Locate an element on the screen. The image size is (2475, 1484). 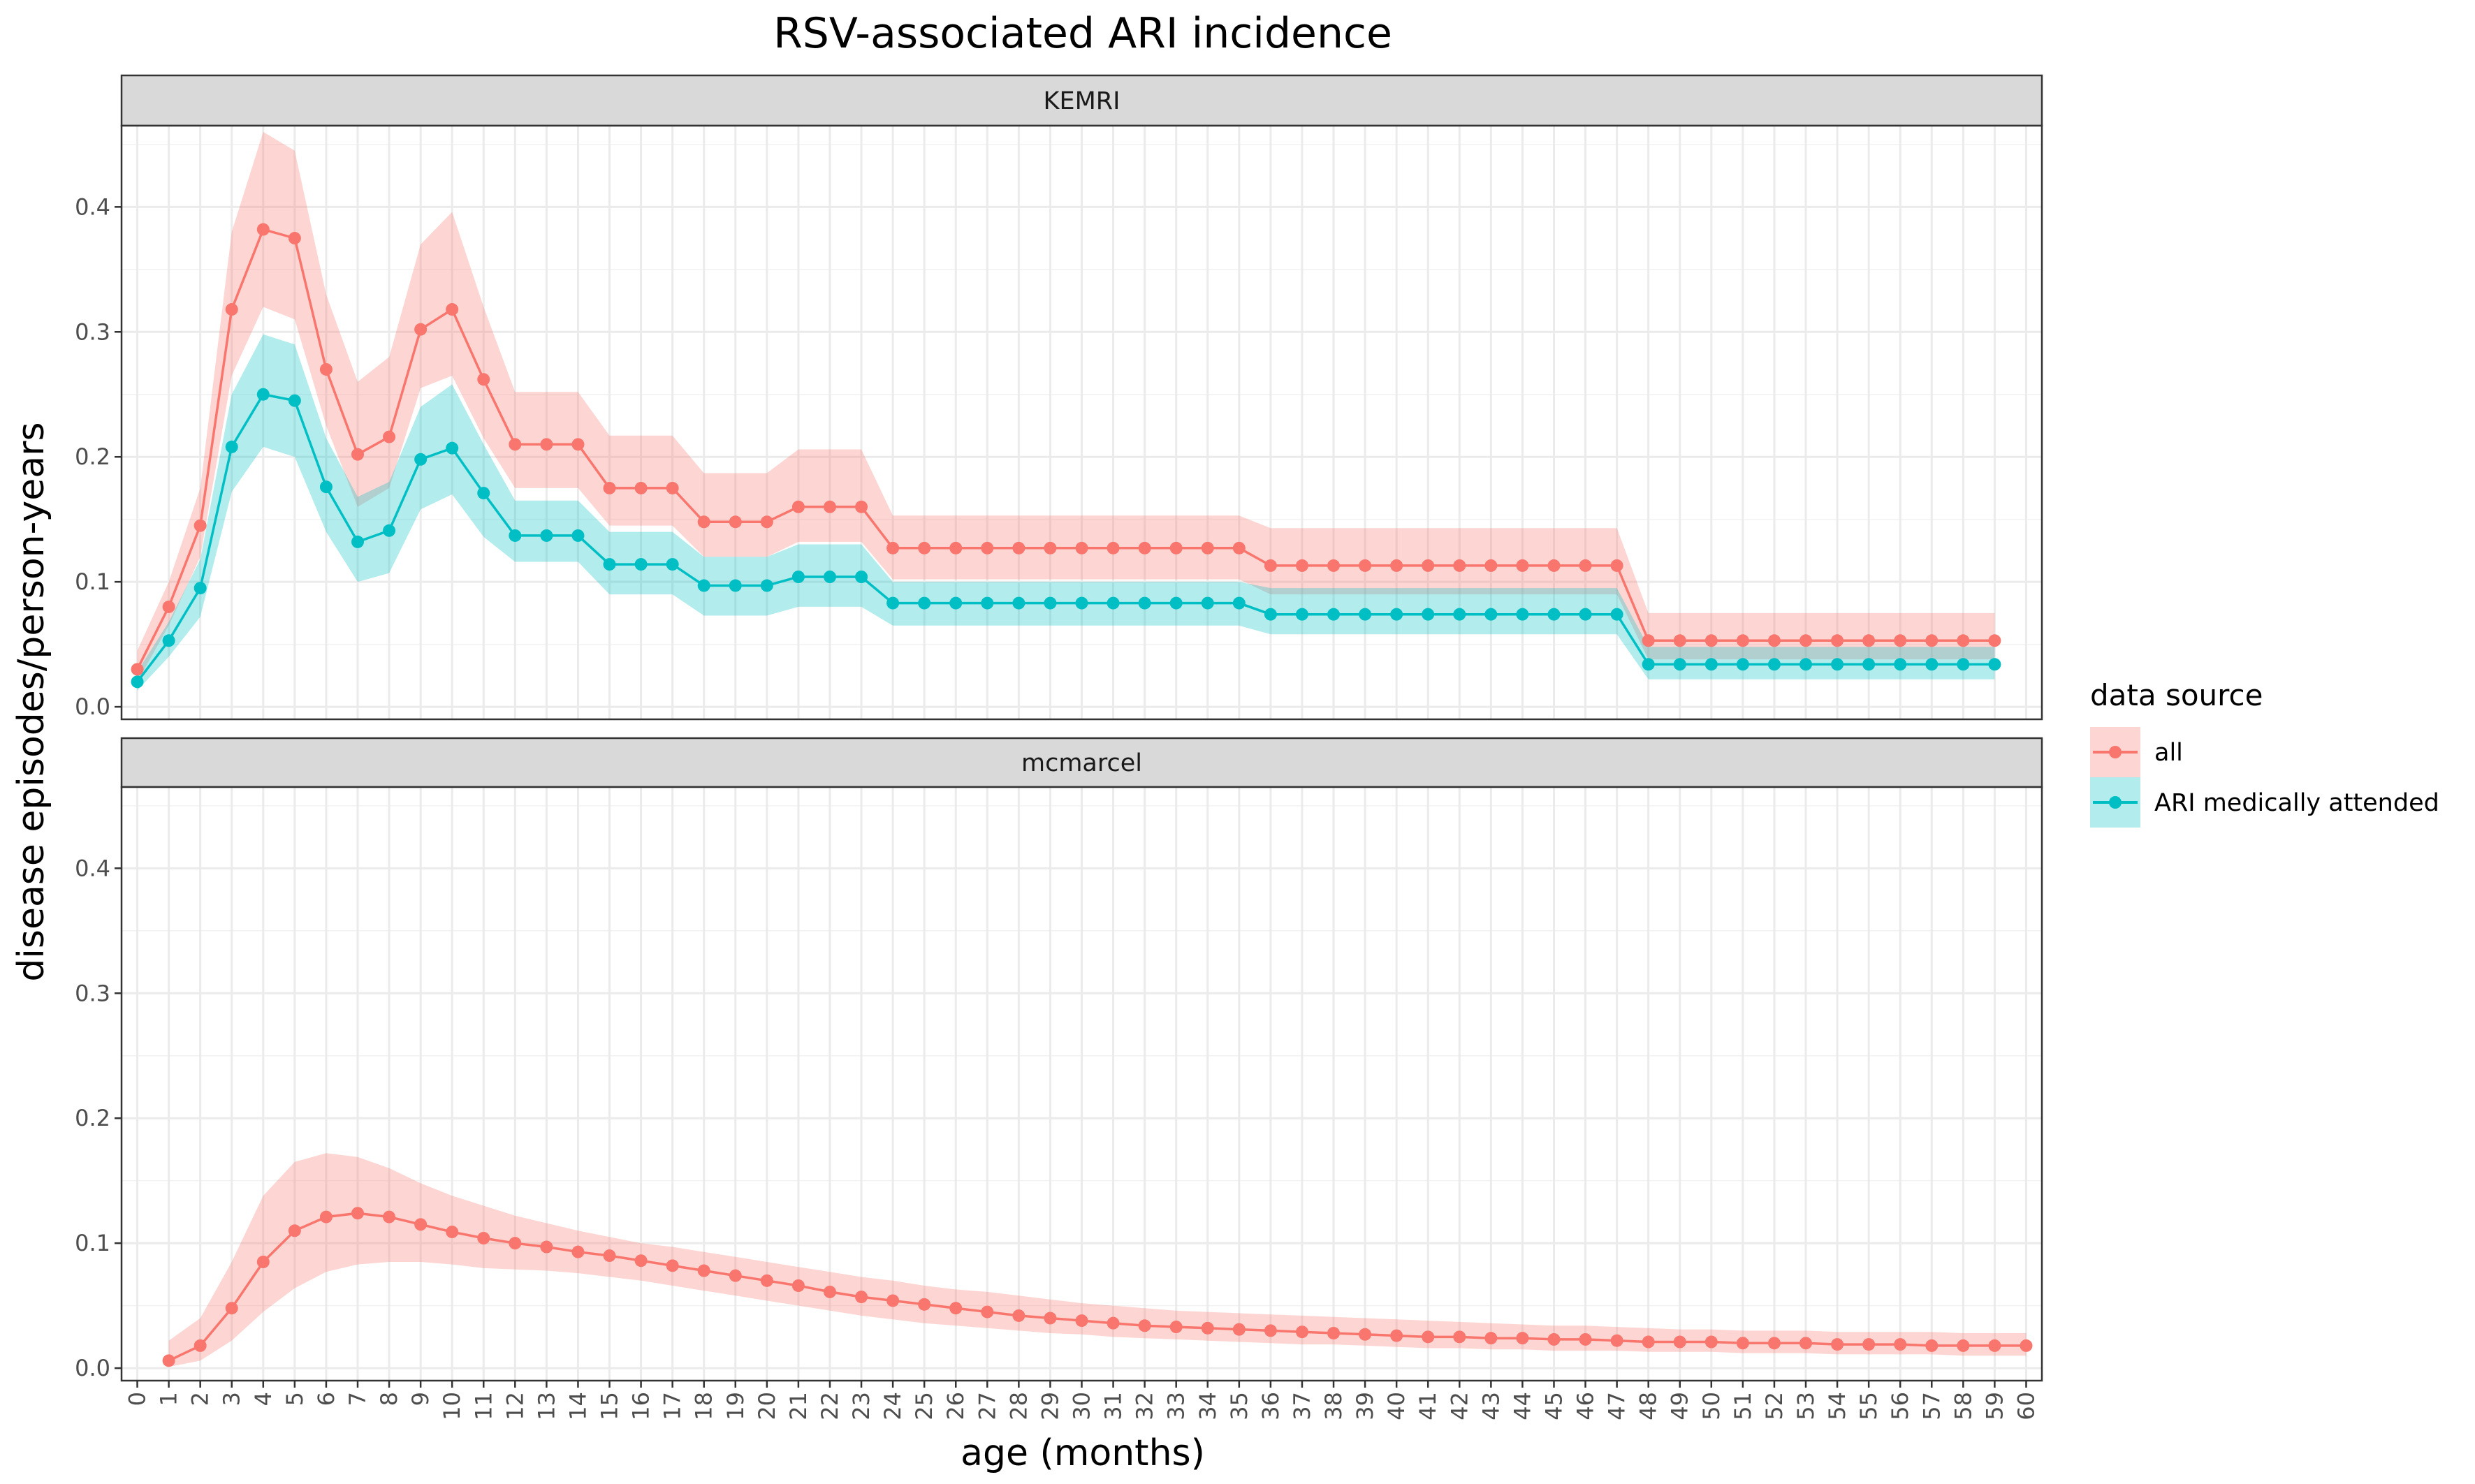
x-tick-label: 0 is located at coordinates (137, 1399).